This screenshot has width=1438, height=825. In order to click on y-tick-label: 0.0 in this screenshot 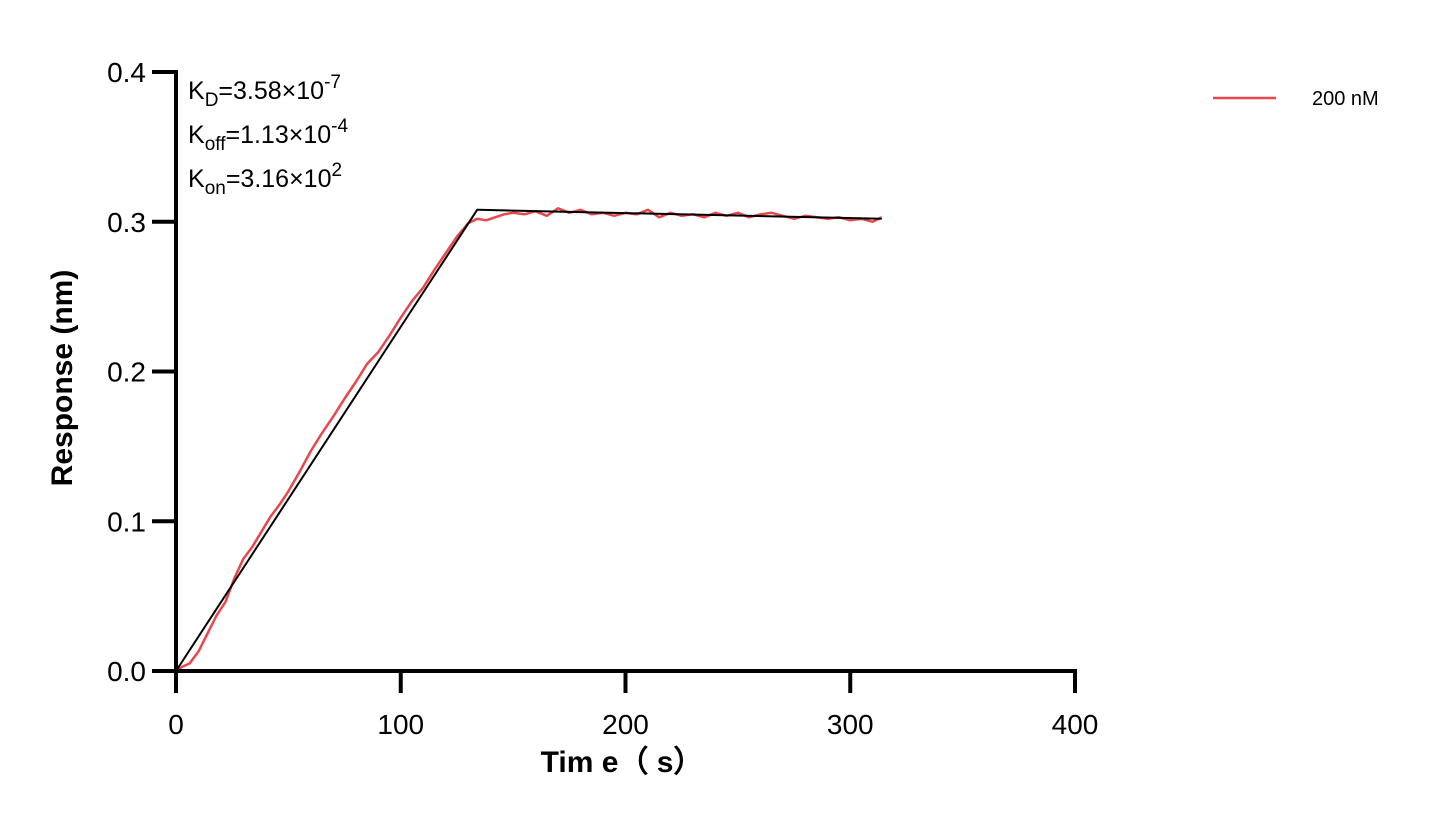, I will do `click(126, 671)`.